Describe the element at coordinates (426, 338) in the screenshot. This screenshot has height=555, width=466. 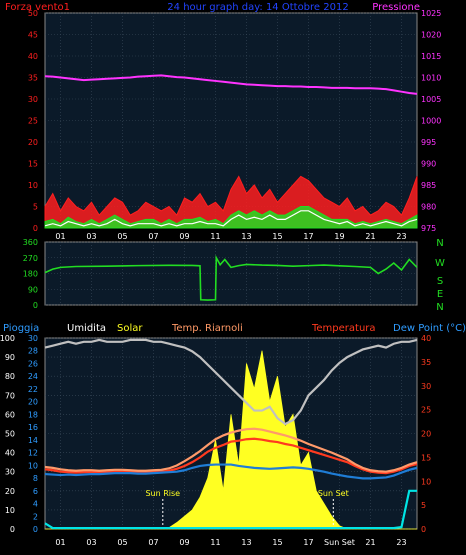
I see `temperature-tick-label: 40` at that location.